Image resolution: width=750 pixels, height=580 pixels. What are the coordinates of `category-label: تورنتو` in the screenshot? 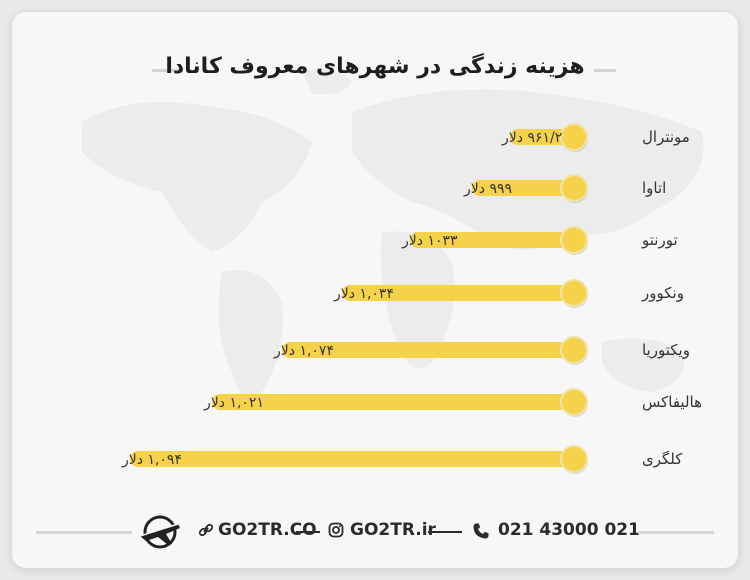 It's located at (659, 240).